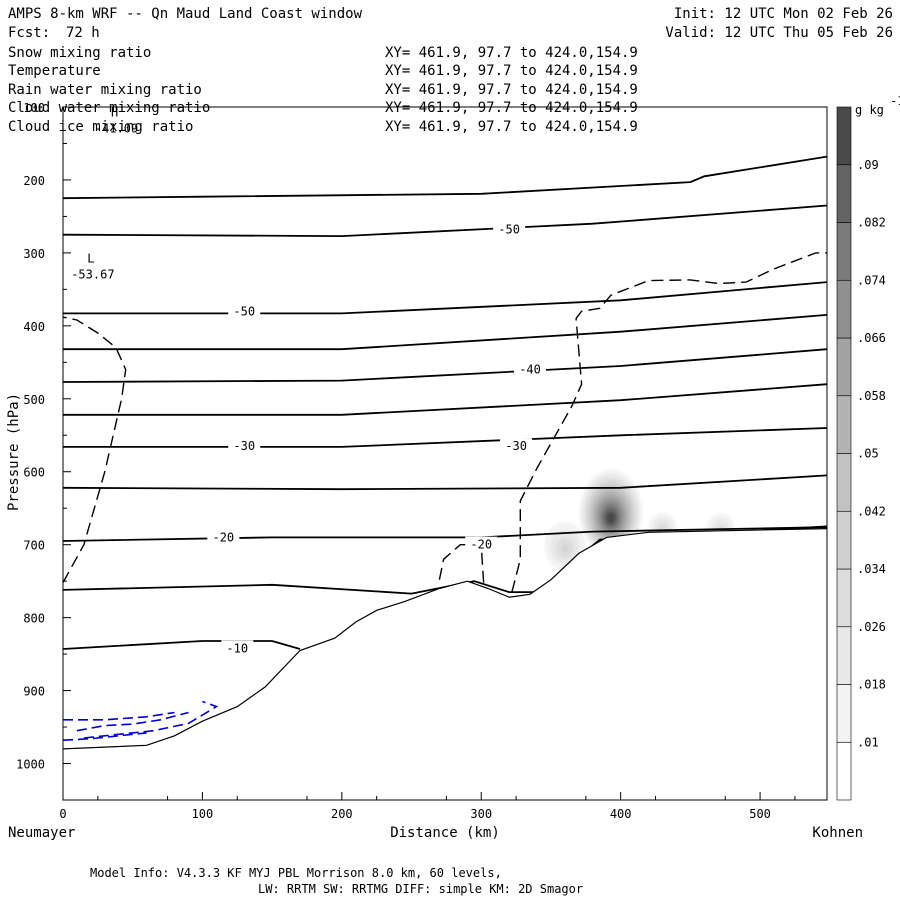 This screenshot has height=900, width=900. What do you see at coordinates (511, 90) in the screenshot?
I see `field-xy-rain: XY= 461.9, 97.7 to 424.0,154.9` at bounding box center [511, 90].